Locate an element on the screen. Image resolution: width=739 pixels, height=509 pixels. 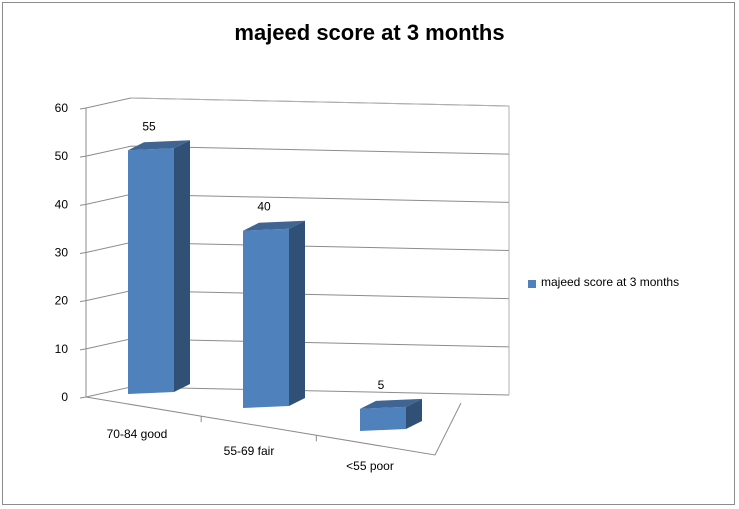
chart-title: majeed score at 3 months is located at coordinates (369, 32).